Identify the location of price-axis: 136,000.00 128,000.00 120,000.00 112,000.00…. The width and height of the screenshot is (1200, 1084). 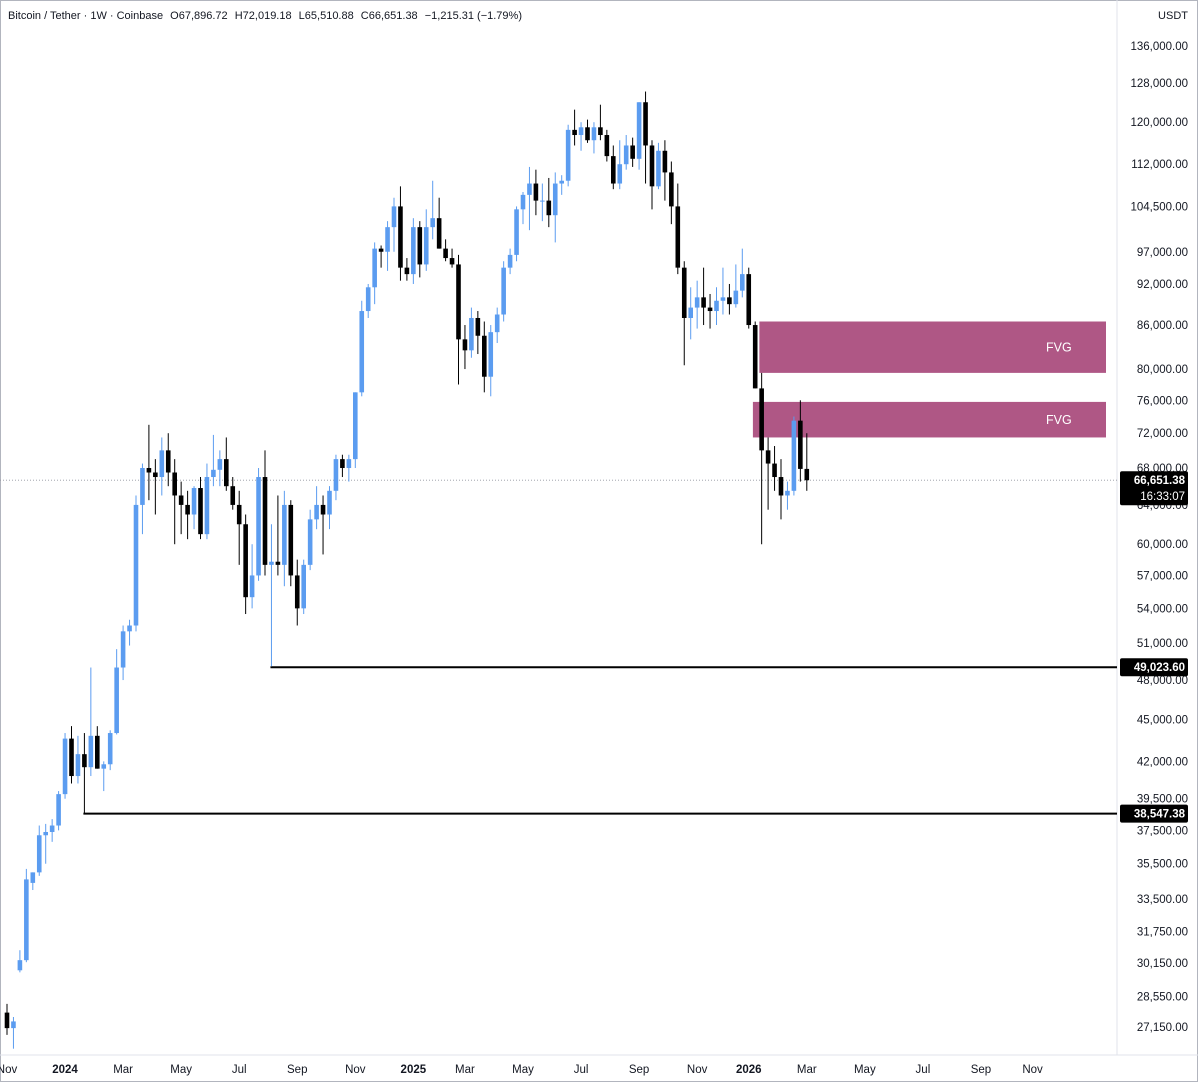
(1159, 537).